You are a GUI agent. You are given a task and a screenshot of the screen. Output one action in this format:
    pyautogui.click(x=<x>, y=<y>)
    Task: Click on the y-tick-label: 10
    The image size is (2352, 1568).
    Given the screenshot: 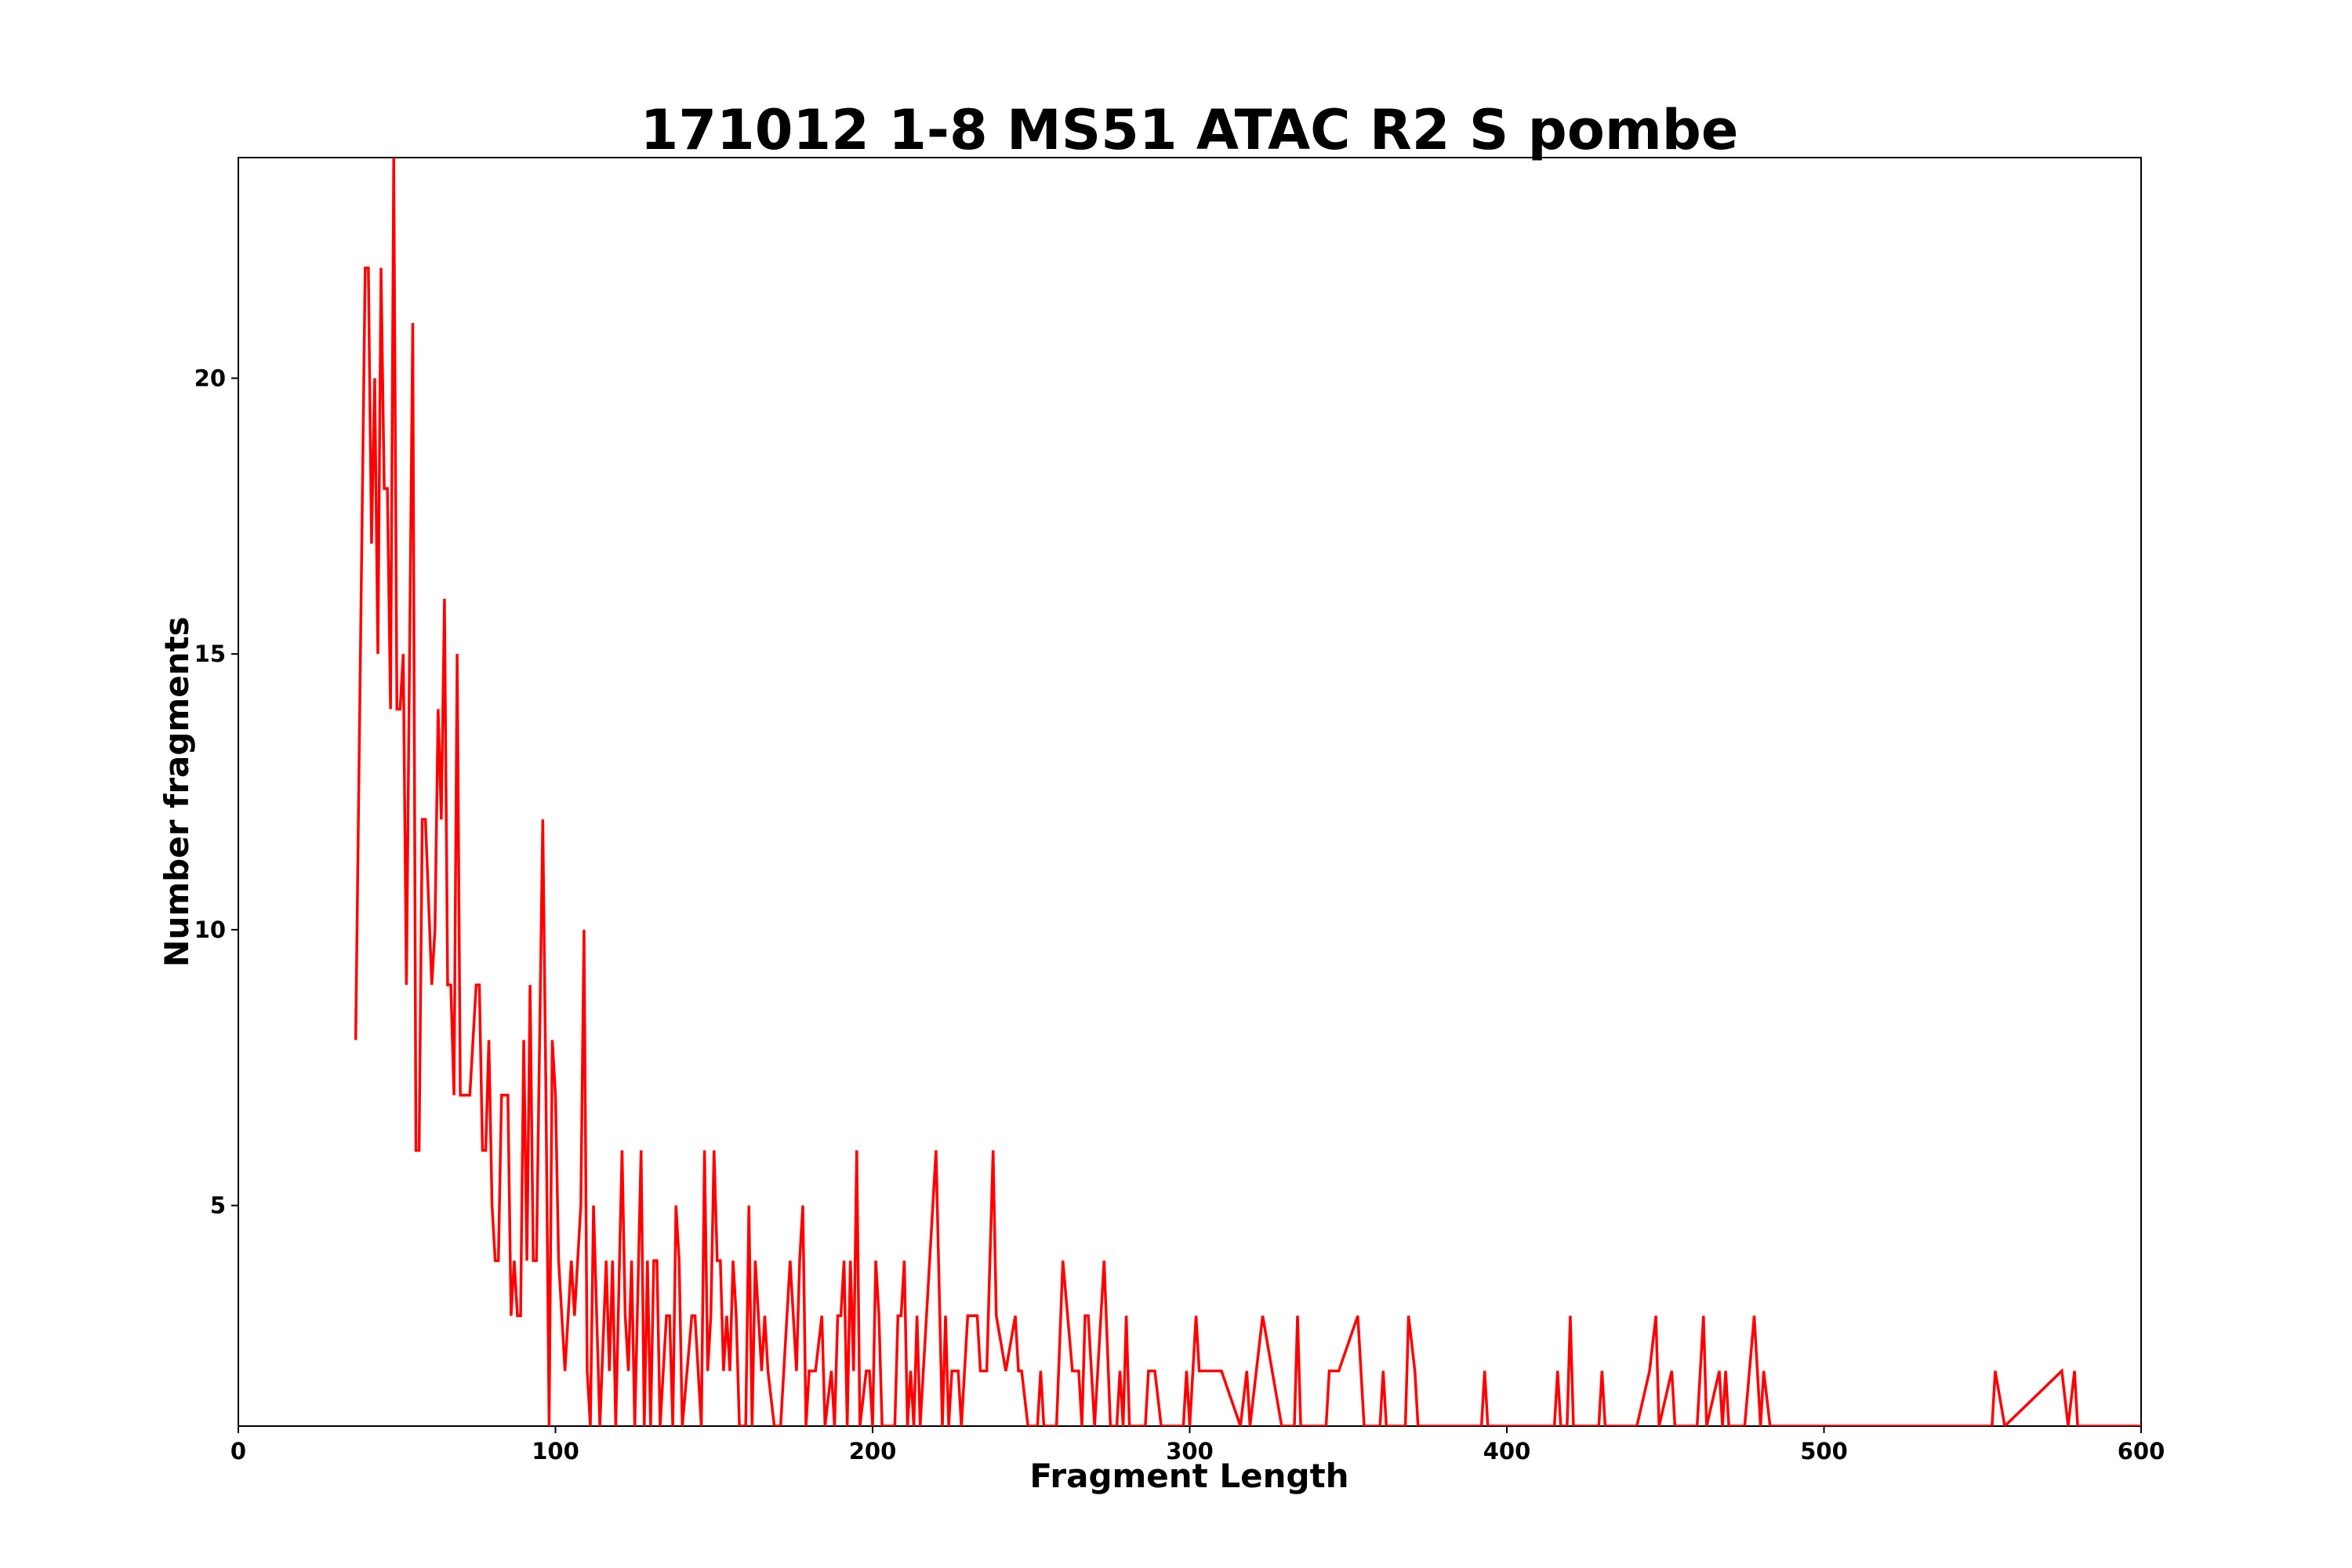 What is the action you would take?
    pyautogui.click(x=210, y=930)
    